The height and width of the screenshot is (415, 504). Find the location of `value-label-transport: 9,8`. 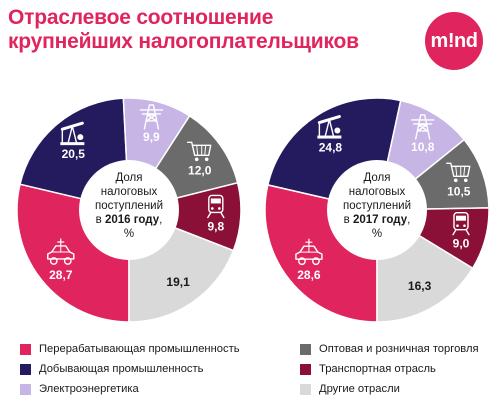

value-label-transport: 9,8 is located at coordinates (215, 227).